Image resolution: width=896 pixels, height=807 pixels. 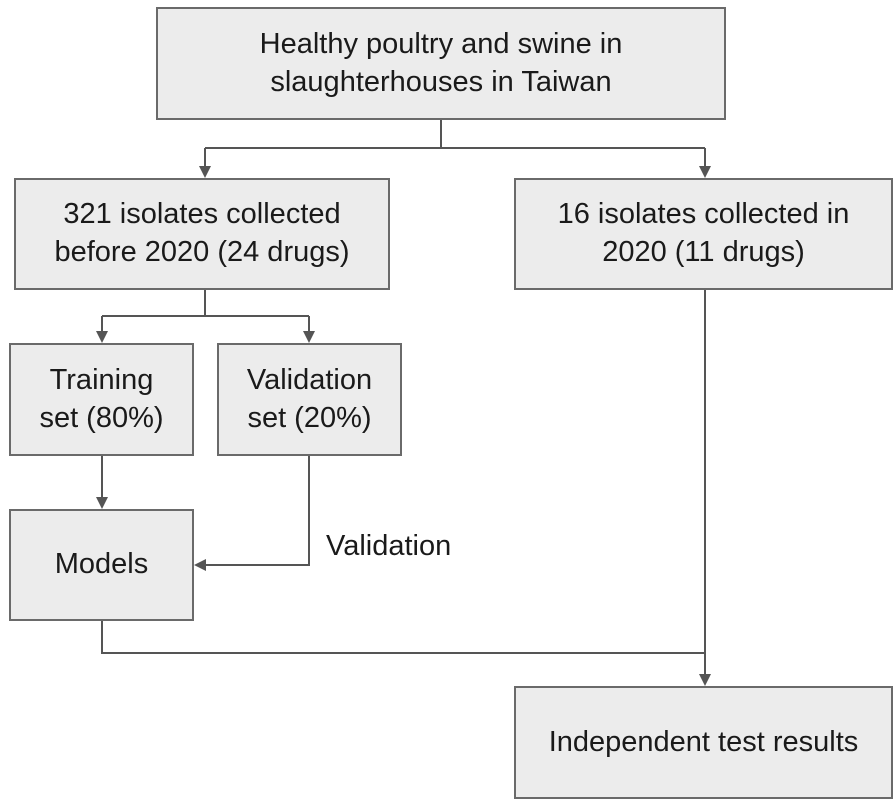 What do you see at coordinates (309, 399) in the screenshot?
I see `node-validation-set: Validation set (20%)` at bounding box center [309, 399].